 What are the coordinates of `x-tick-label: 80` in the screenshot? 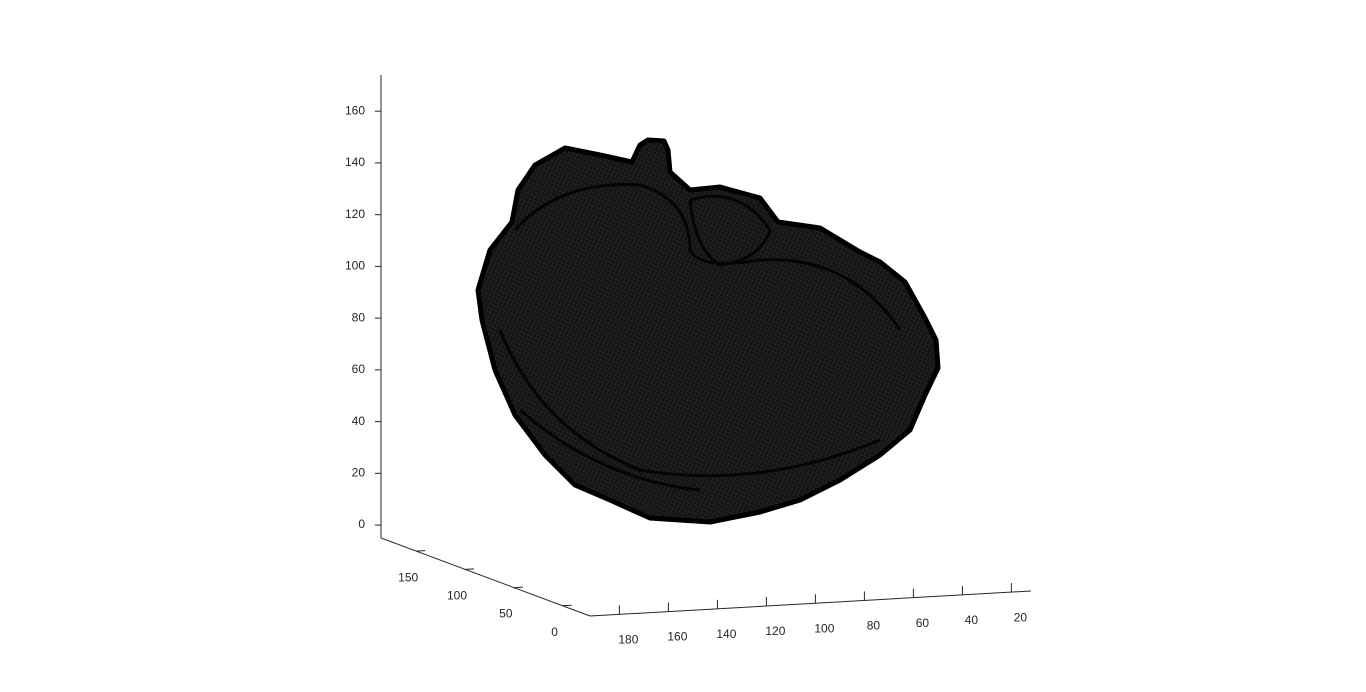 It's located at (874, 626).